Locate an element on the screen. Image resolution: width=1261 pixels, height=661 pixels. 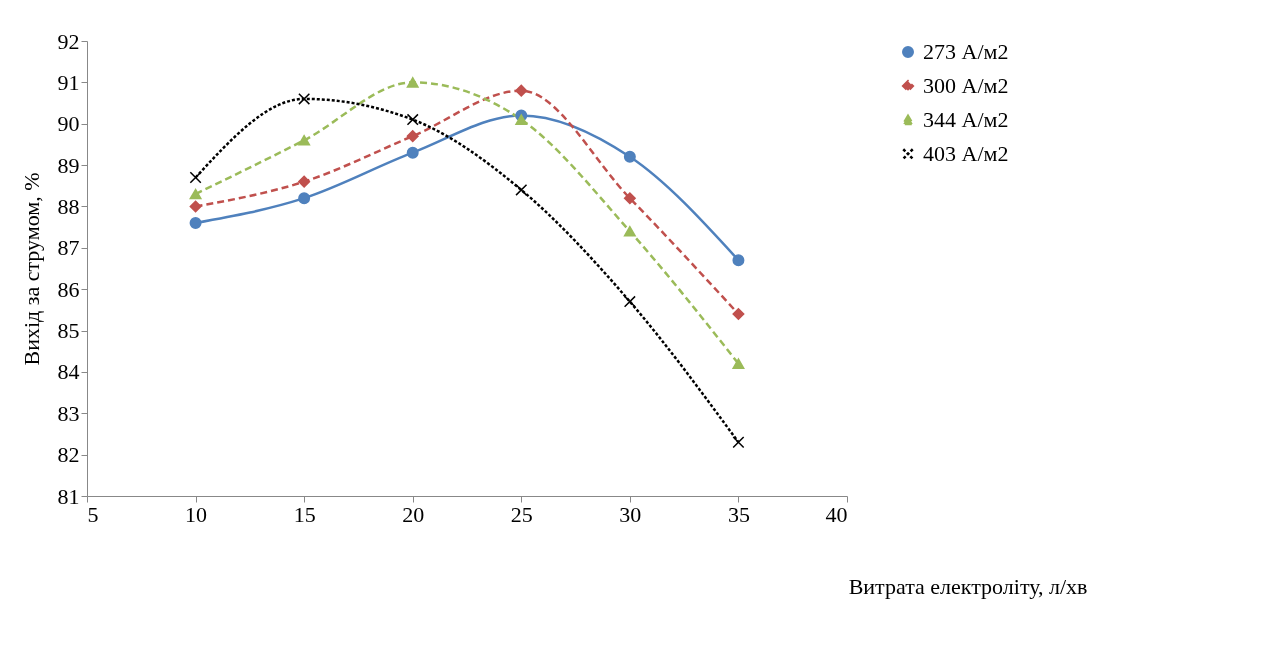
x-tick-label: 20 is located at coordinates (413, 514).